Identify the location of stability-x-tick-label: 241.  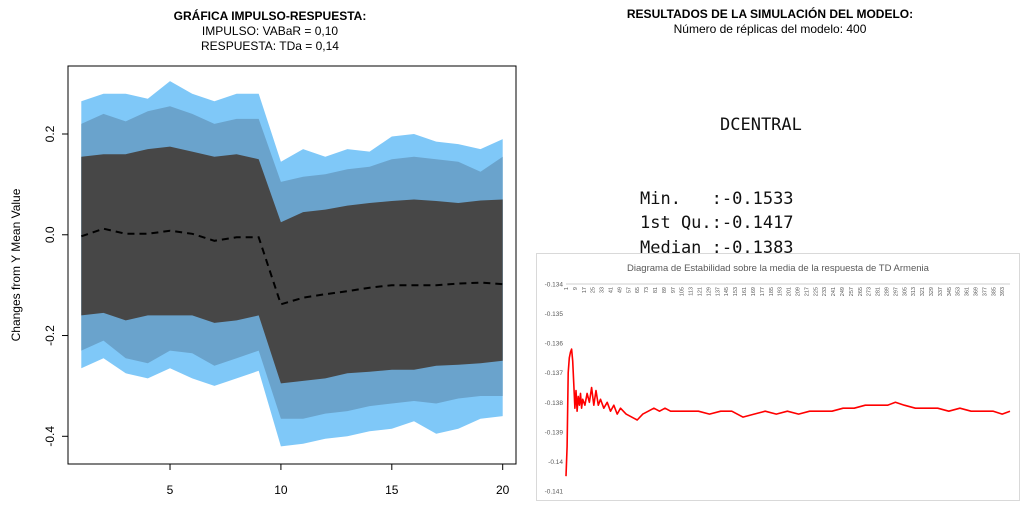
(834, 291).